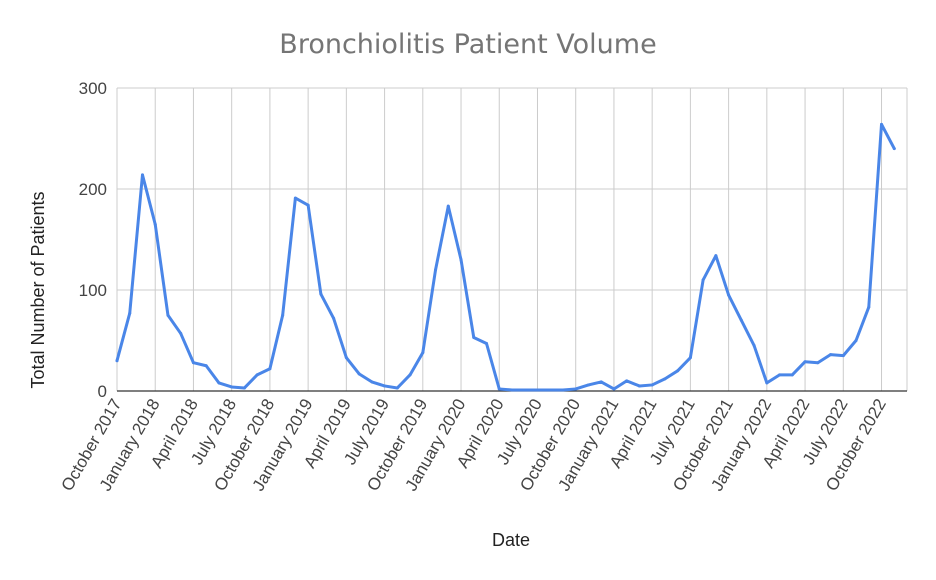 The image size is (936, 580). What do you see at coordinates (93, 189) in the screenshot?
I see `y-tick-label: 200` at bounding box center [93, 189].